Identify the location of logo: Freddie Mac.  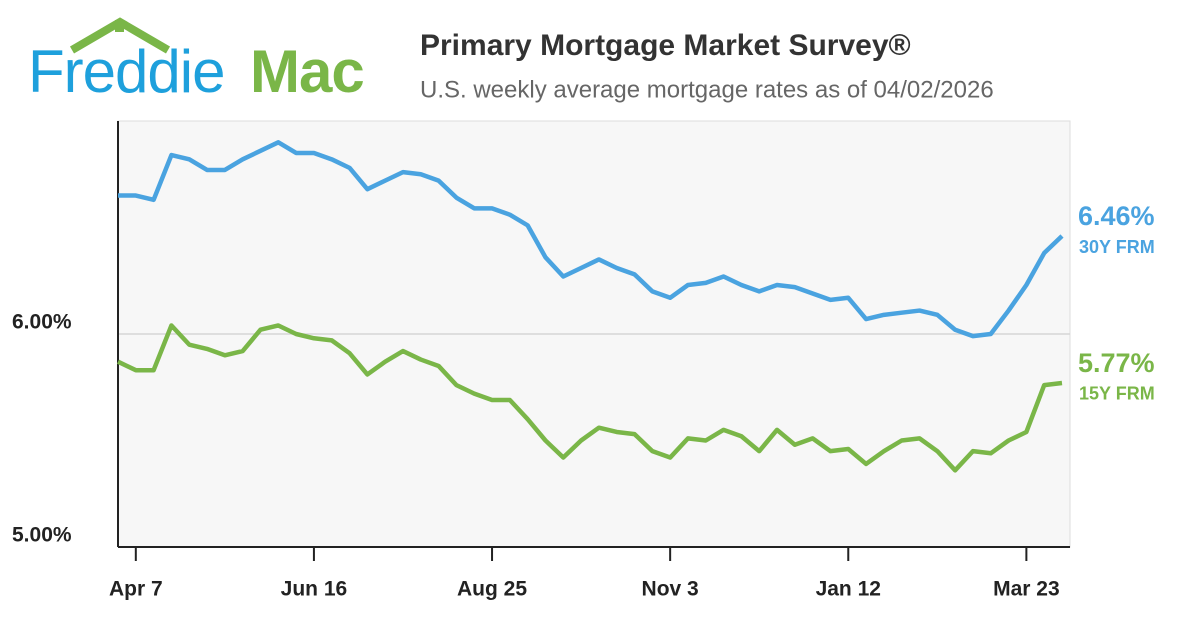
(196, 61).